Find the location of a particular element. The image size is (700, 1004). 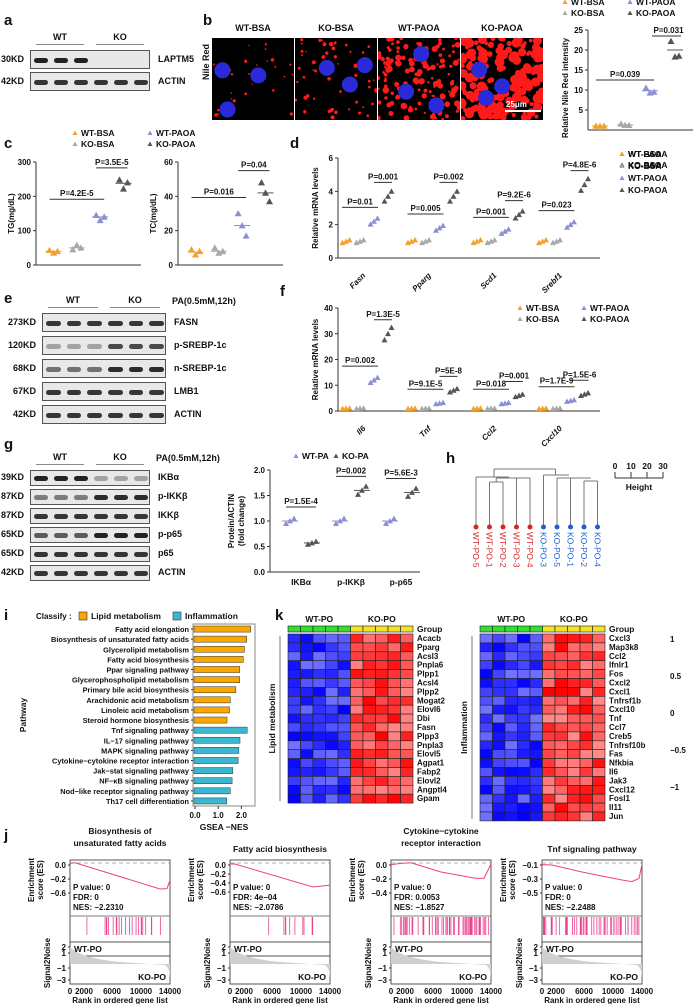

pathway-label: MAPK signaling pathway is located at coordinates (145, 750).